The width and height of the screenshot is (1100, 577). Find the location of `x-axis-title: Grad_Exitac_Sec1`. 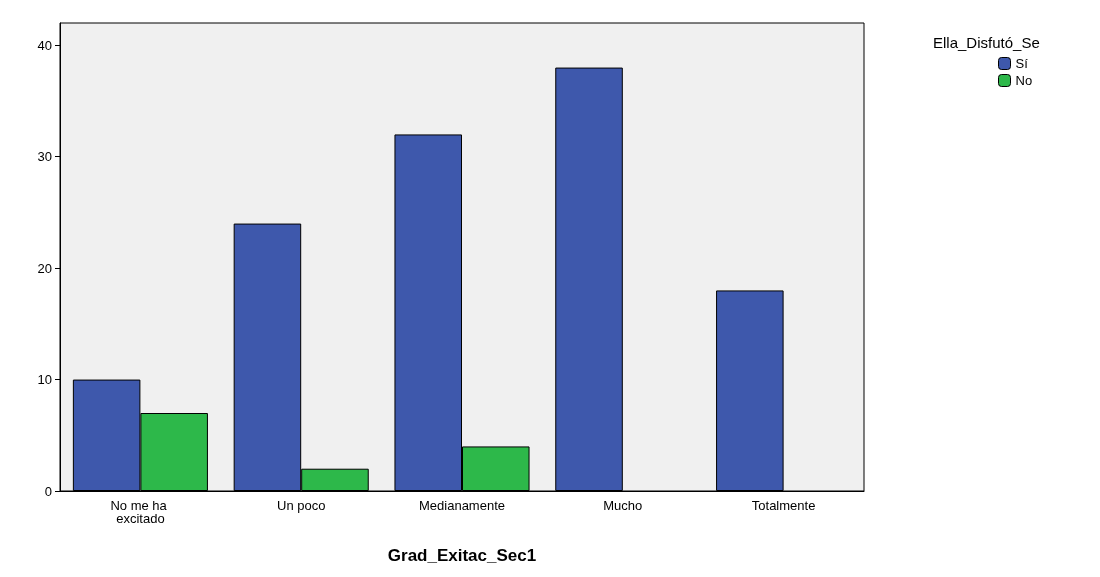

x-axis-title: Grad_Exitac_Sec1 is located at coordinates (462, 555).